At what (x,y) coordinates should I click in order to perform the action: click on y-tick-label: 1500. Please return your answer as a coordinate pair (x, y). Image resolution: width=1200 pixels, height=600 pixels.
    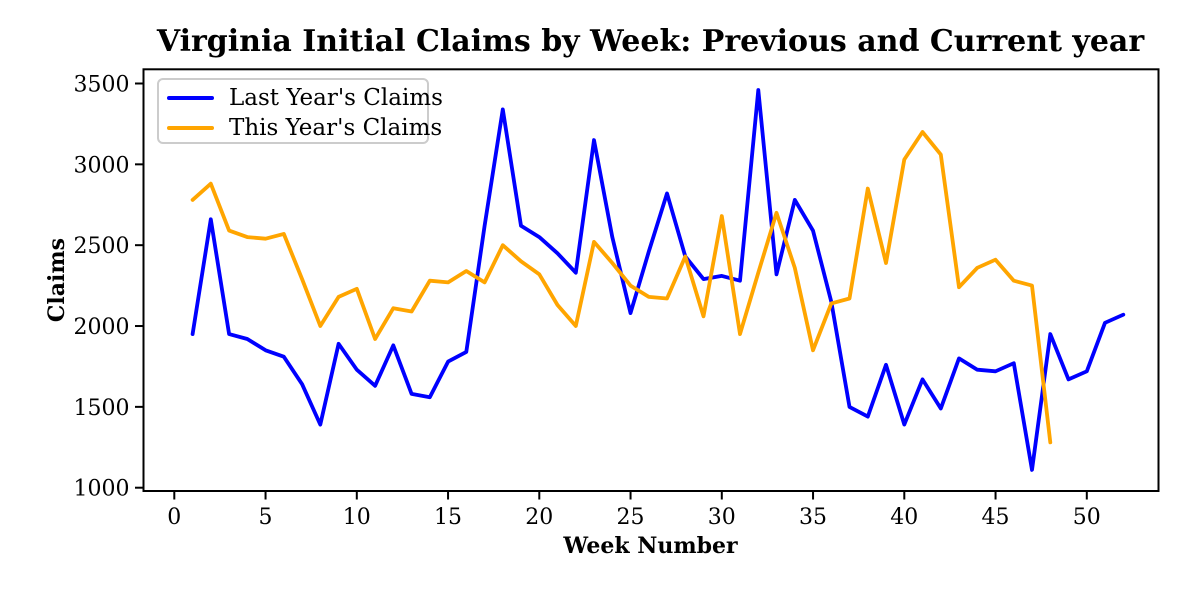
    Looking at the image, I should click on (102, 408).